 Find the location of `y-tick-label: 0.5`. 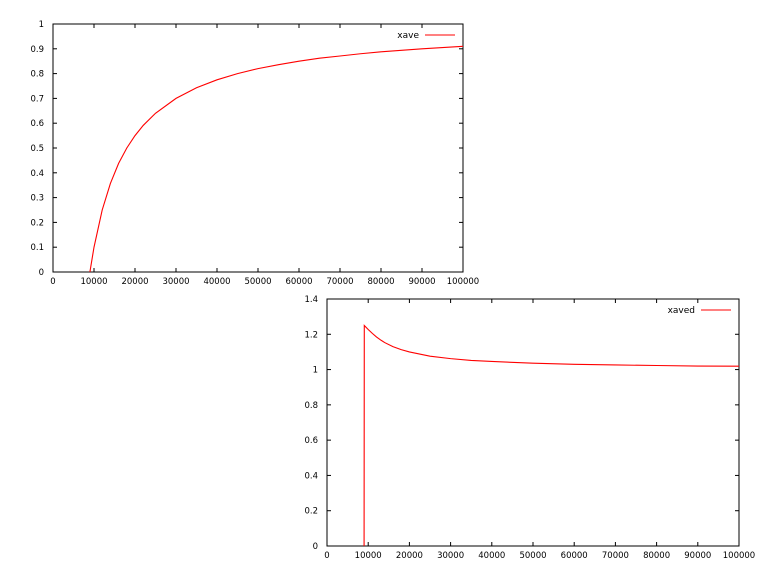

y-tick-label: 0.5 is located at coordinates (37, 149).